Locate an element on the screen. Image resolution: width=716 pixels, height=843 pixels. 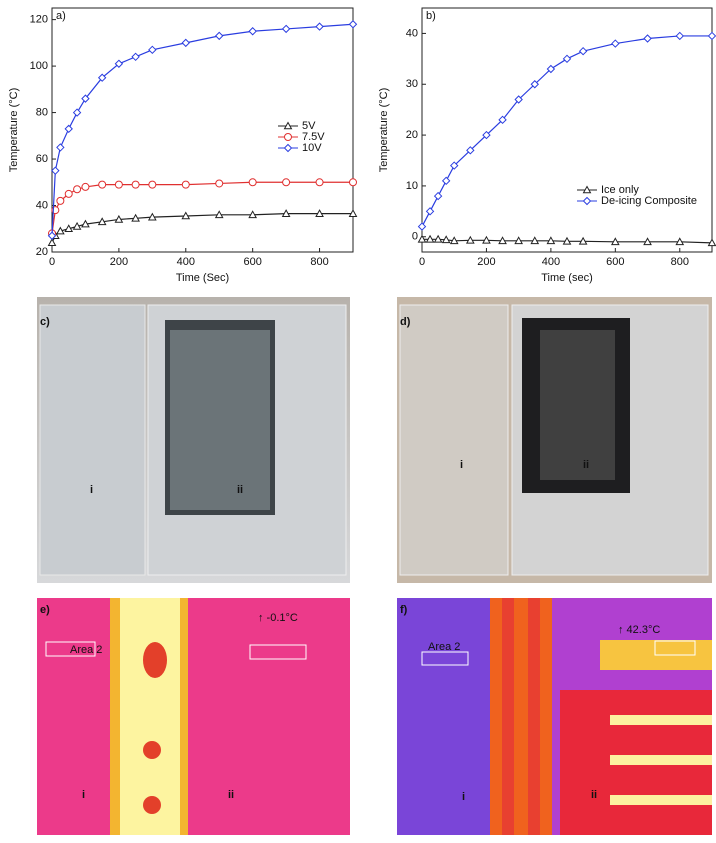
panel-label: b) is located at coordinates (431, 16).